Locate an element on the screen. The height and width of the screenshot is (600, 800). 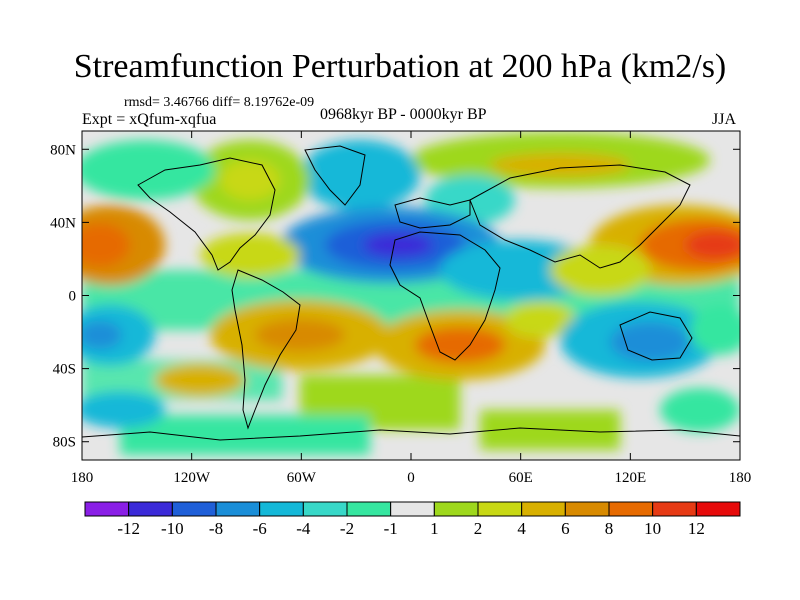
southern-ocean-neg is located at coordinates (245, 435).